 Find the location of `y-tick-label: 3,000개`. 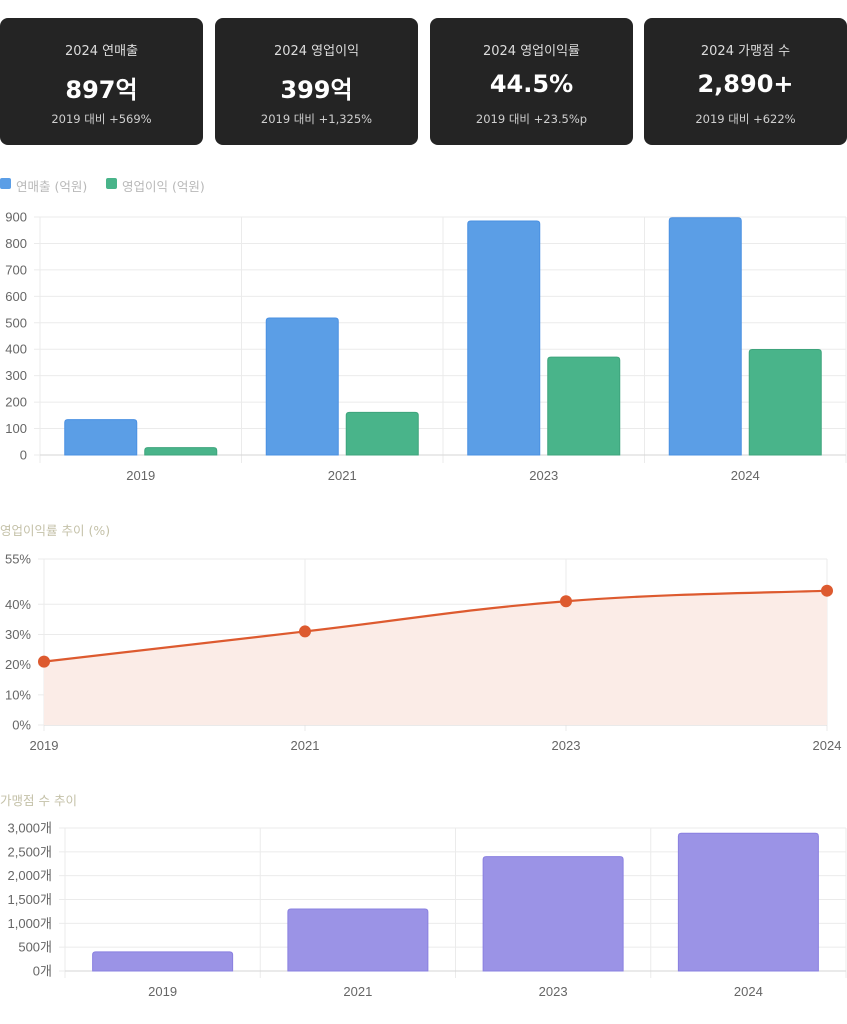

y-tick-label: 3,000개 is located at coordinates (30, 828).